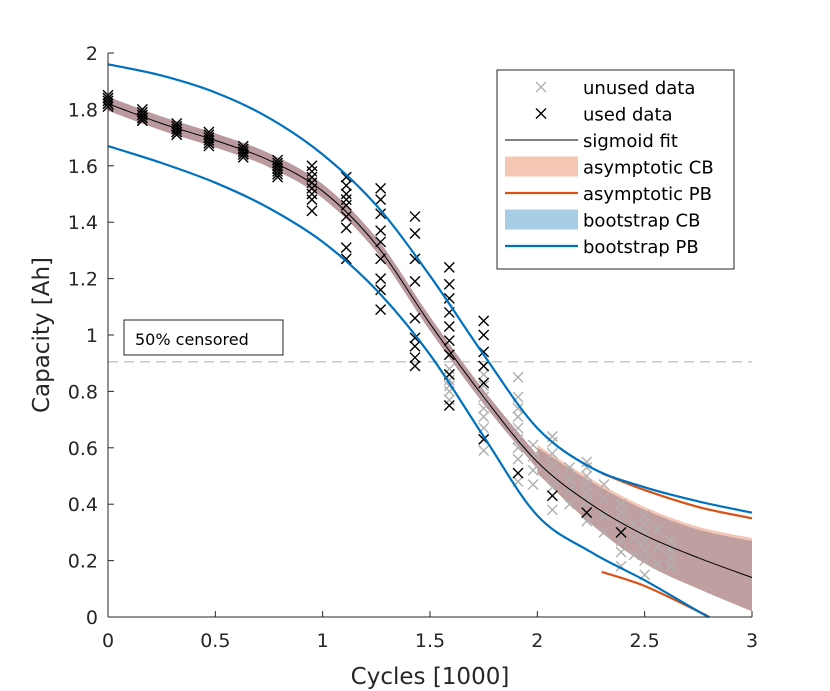 The width and height of the screenshot is (830, 691). Describe the element at coordinates (83, 562) in the screenshot. I see `y-tick-label: 0.2` at that location.